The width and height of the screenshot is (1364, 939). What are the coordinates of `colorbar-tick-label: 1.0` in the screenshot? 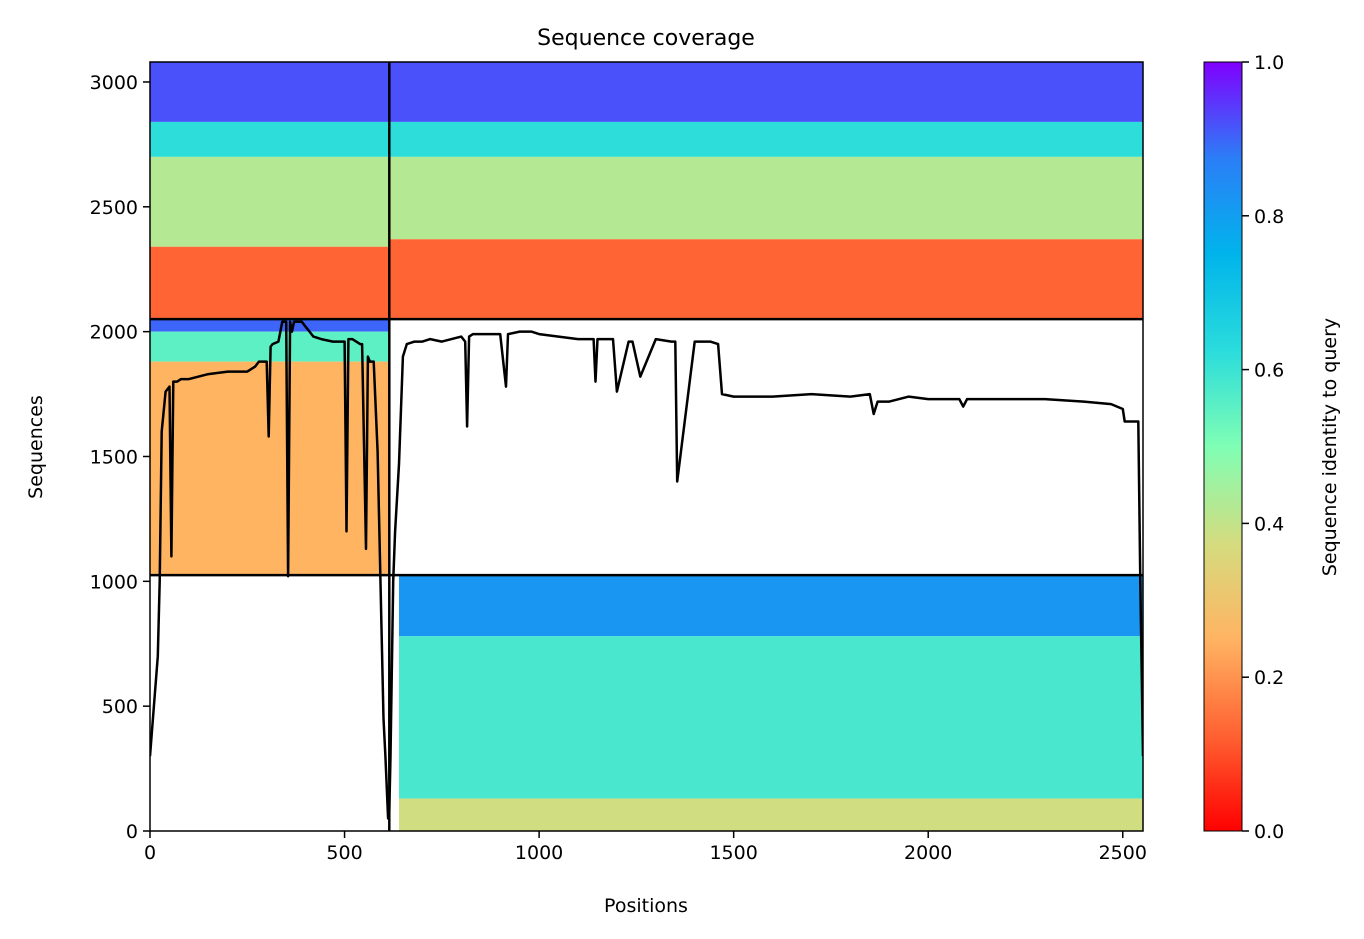 It's located at (1269, 63).